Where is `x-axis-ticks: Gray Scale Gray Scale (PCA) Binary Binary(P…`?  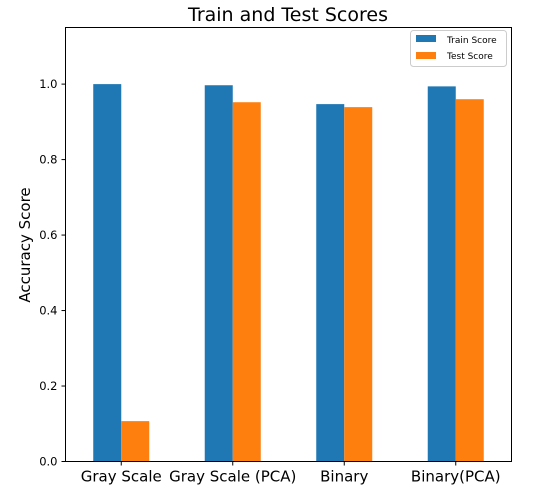
x-axis-ticks: Gray Scale Gray Scale (PCA) Binary Binary(P… is located at coordinates (291, 473).